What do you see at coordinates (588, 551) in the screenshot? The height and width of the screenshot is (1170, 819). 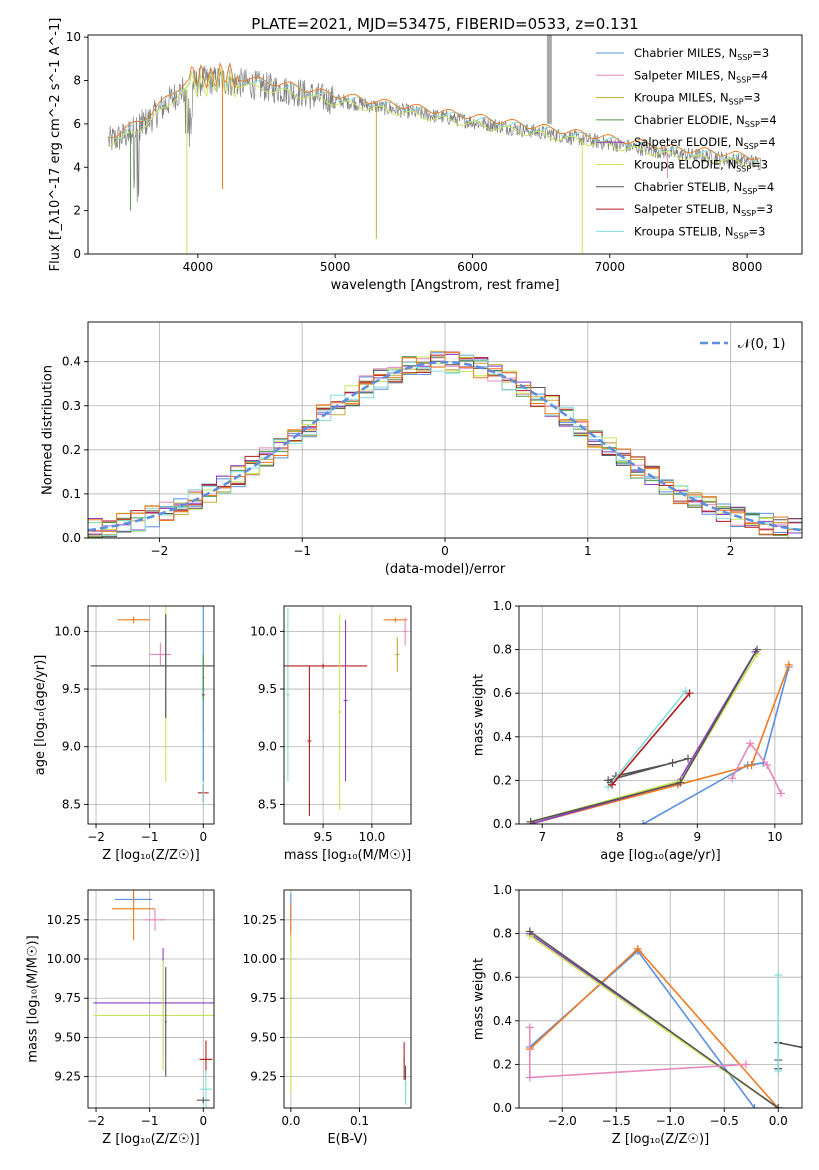 I see `x-tick-label: 1` at bounding box center [588, 551].